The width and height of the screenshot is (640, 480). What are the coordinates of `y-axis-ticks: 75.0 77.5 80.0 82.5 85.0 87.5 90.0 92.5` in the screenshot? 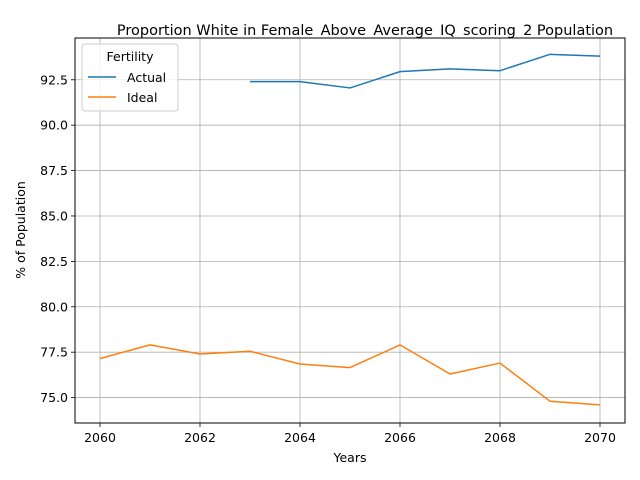 It's located at (57, 238).